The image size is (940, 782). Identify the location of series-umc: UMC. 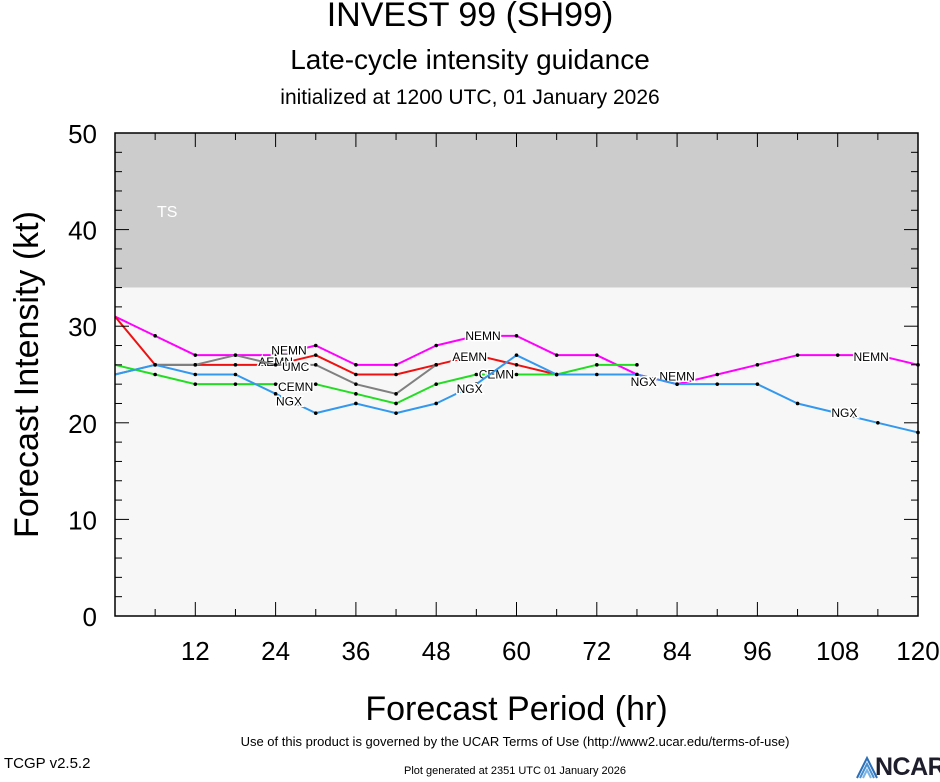
(276, 374).